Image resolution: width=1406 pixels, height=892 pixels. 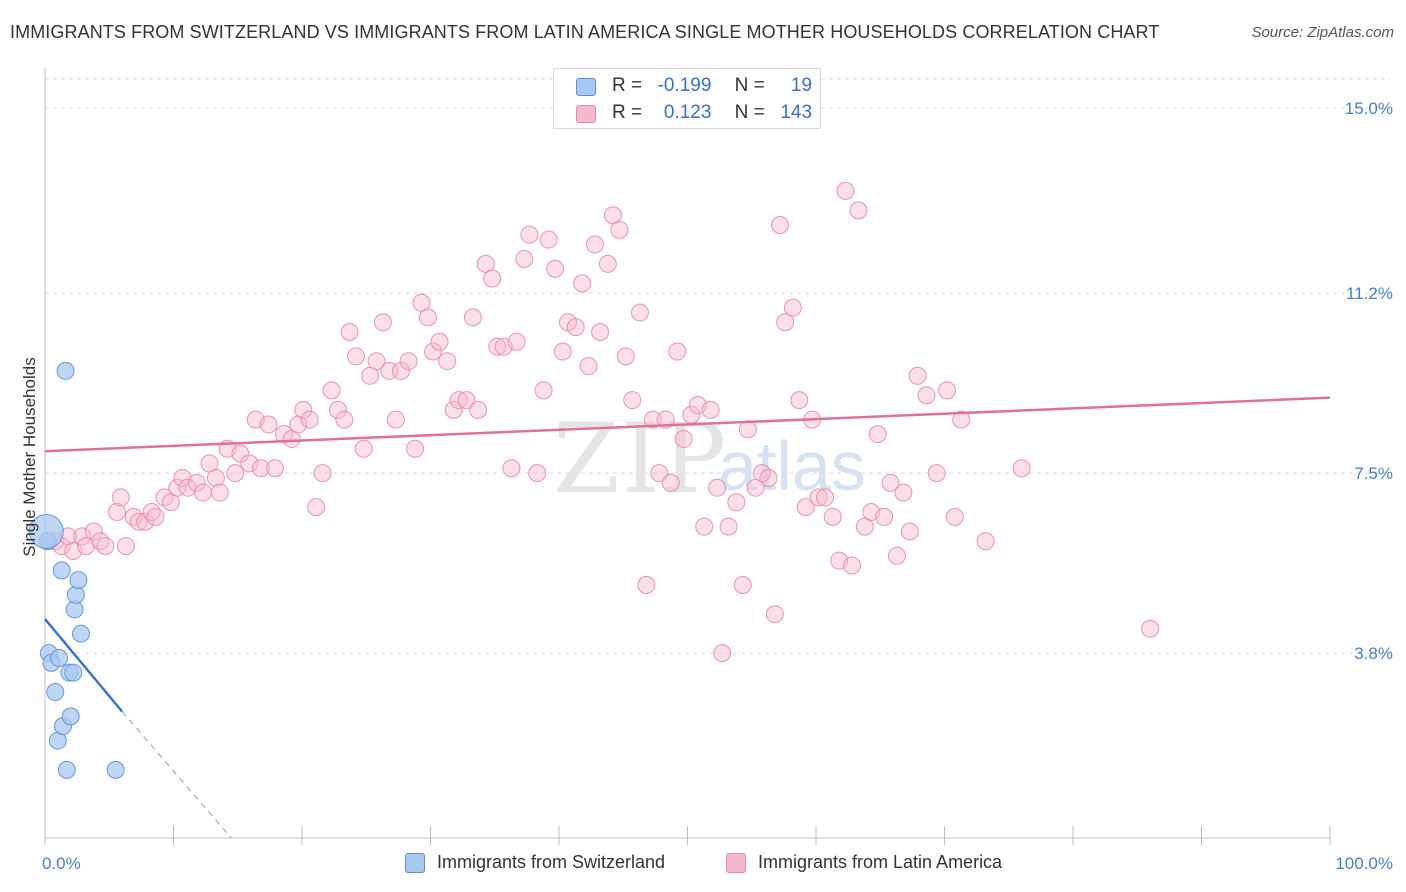 I want to click on y-axis-label: Single Mother Households, so click(x=29, y=456).